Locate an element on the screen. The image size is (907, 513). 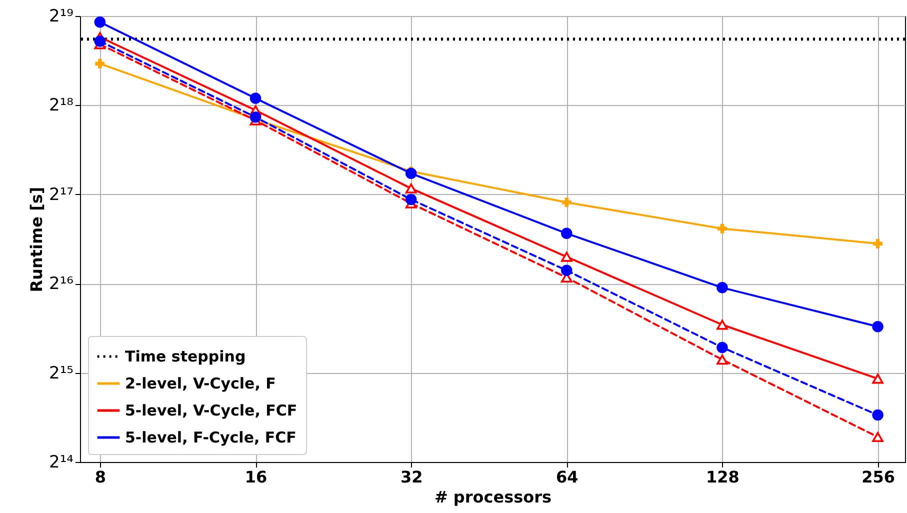
y-axis-title: Runtime [s] is located at coordinates (36, 239).